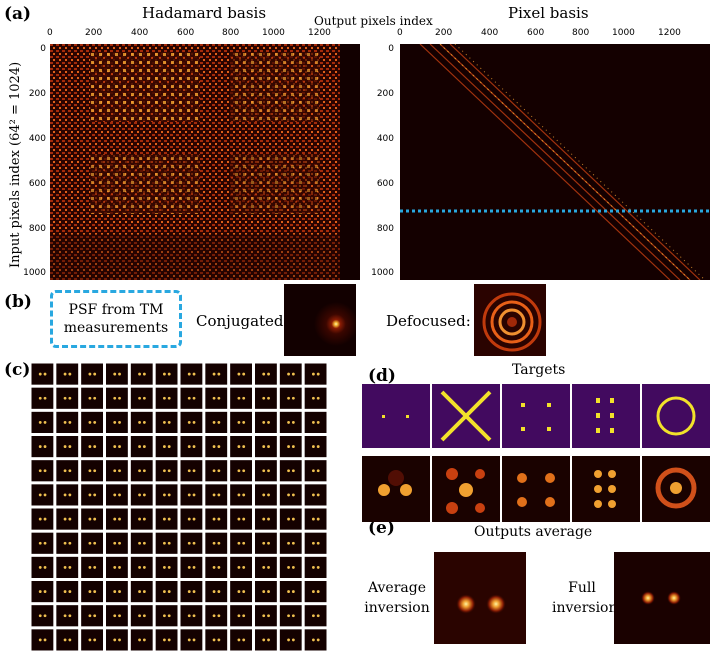 This screenshot has height=656, width=713. I want to click on panel-label-c: (c), so click(17, 370).